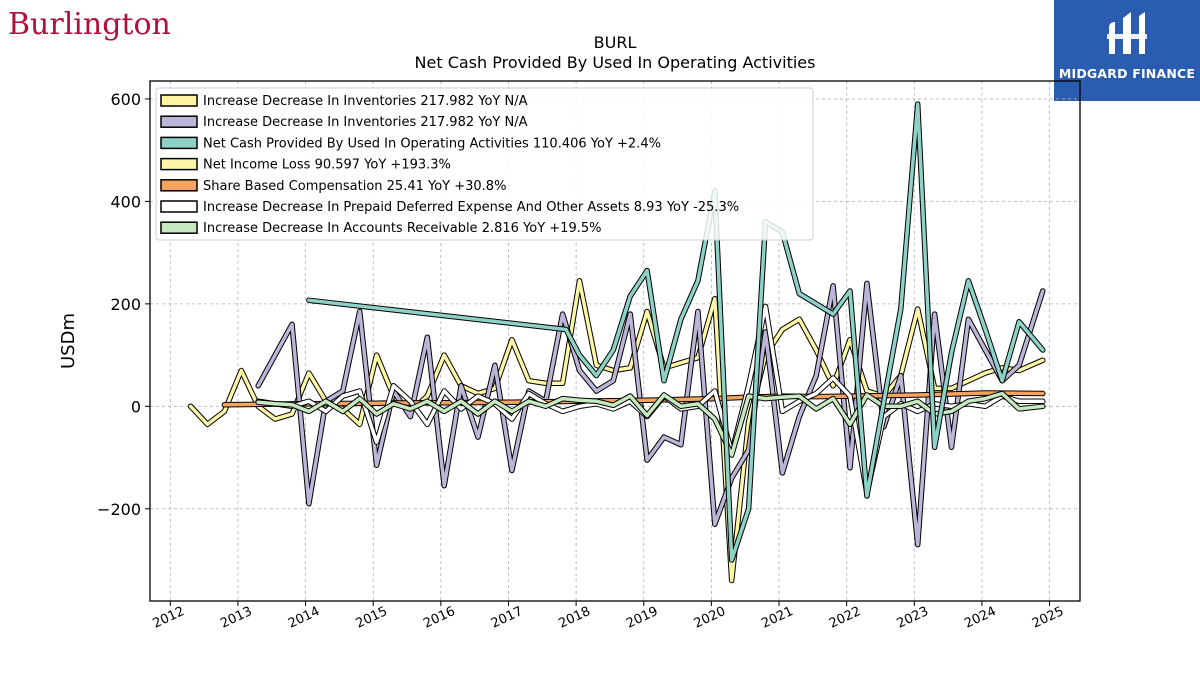  I want to click on x-tick-label: 2021, so click(777, 618).